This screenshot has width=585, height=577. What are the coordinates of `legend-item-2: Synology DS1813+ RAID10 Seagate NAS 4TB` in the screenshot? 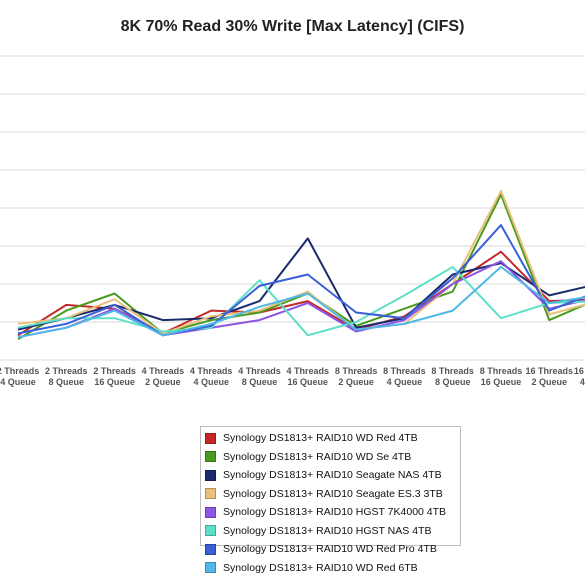 It's located at (332, 475).